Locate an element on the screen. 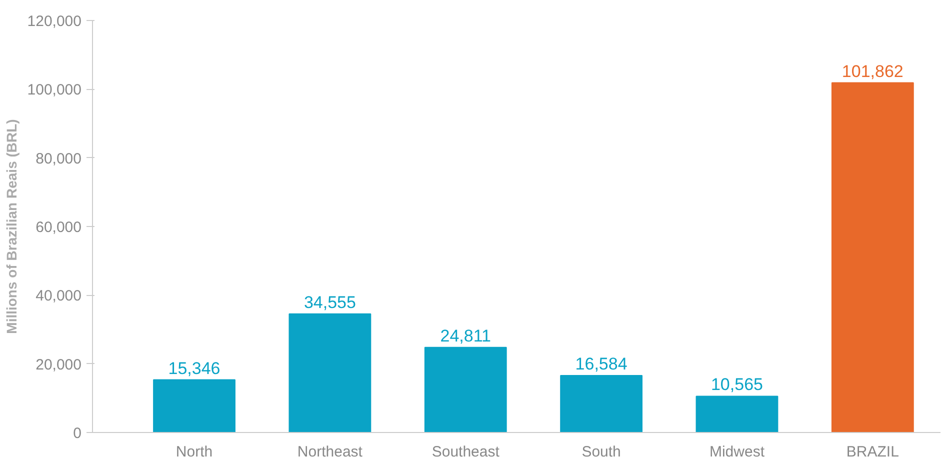  x-tick-label: South is located at coordinates (601, 452).